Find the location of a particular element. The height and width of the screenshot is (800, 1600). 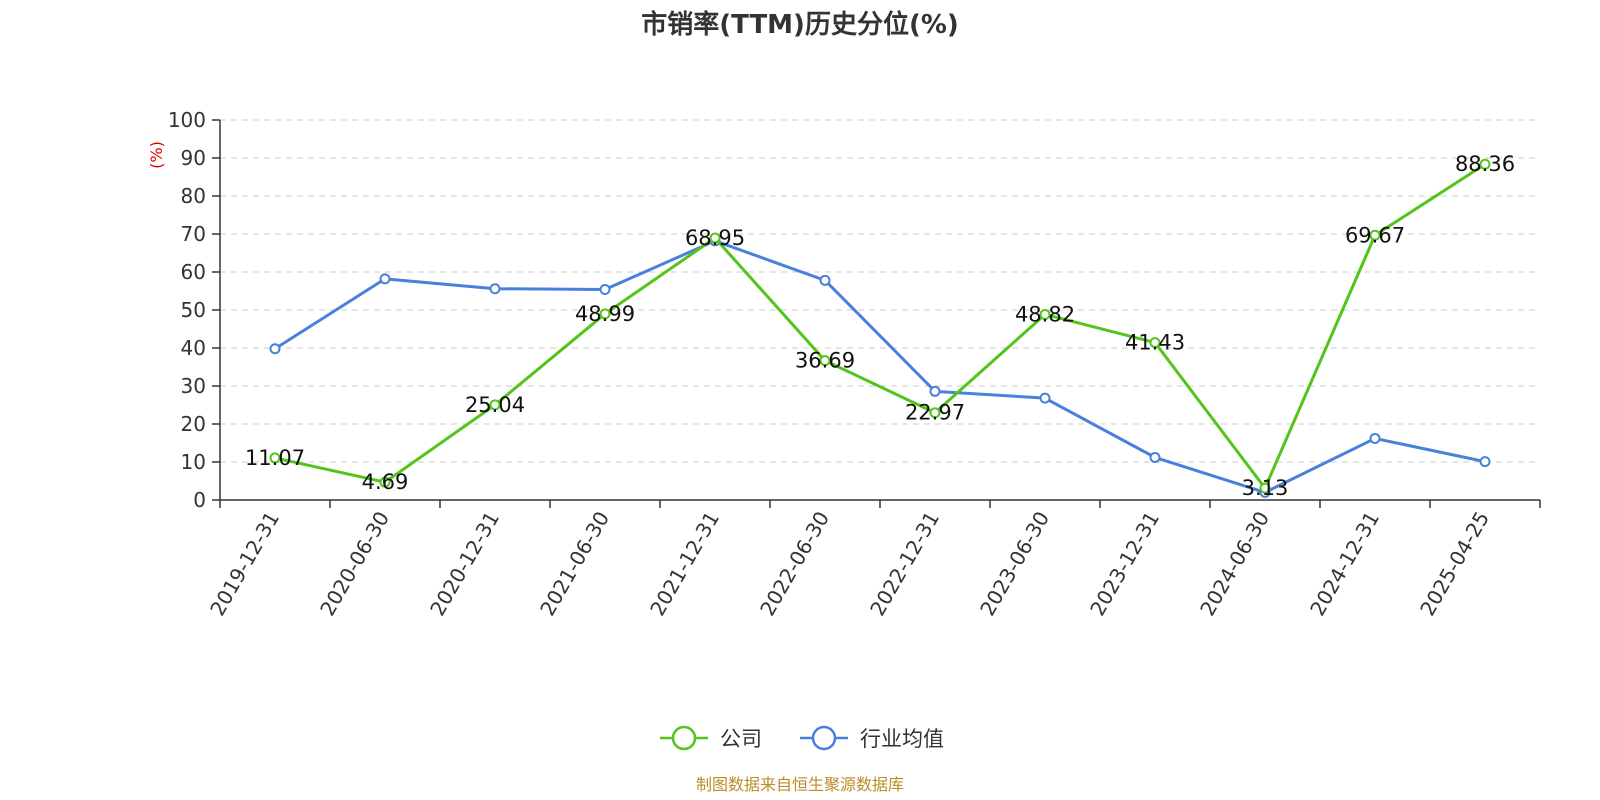

x-tick-label: 2020-12-31 is located at coordinates (464, 563).